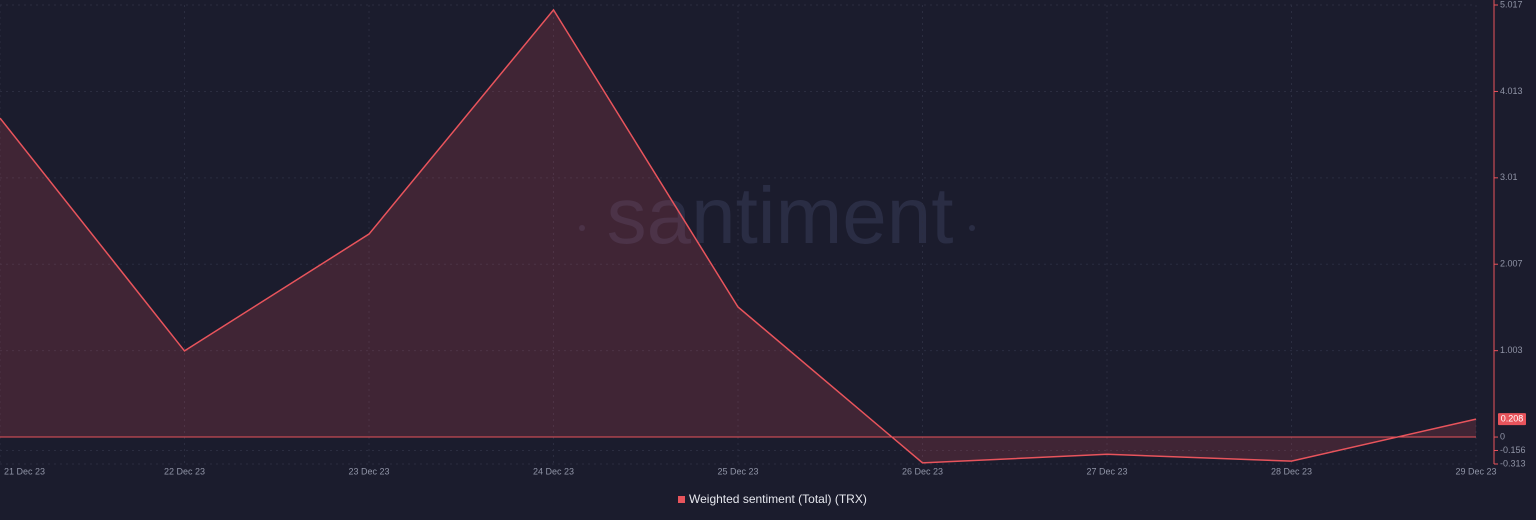 This screenshot has width=1536, height=520. Describe the element at coordinates (368, 471) in the screenshot. I see `x-tick-label: 23 Dec 23` at that location.